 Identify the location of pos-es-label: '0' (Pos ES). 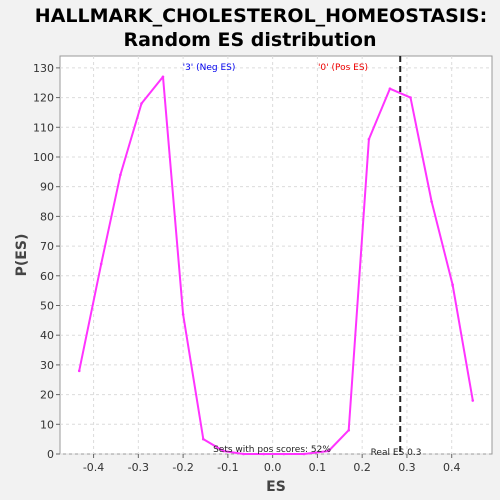
(343, 68).